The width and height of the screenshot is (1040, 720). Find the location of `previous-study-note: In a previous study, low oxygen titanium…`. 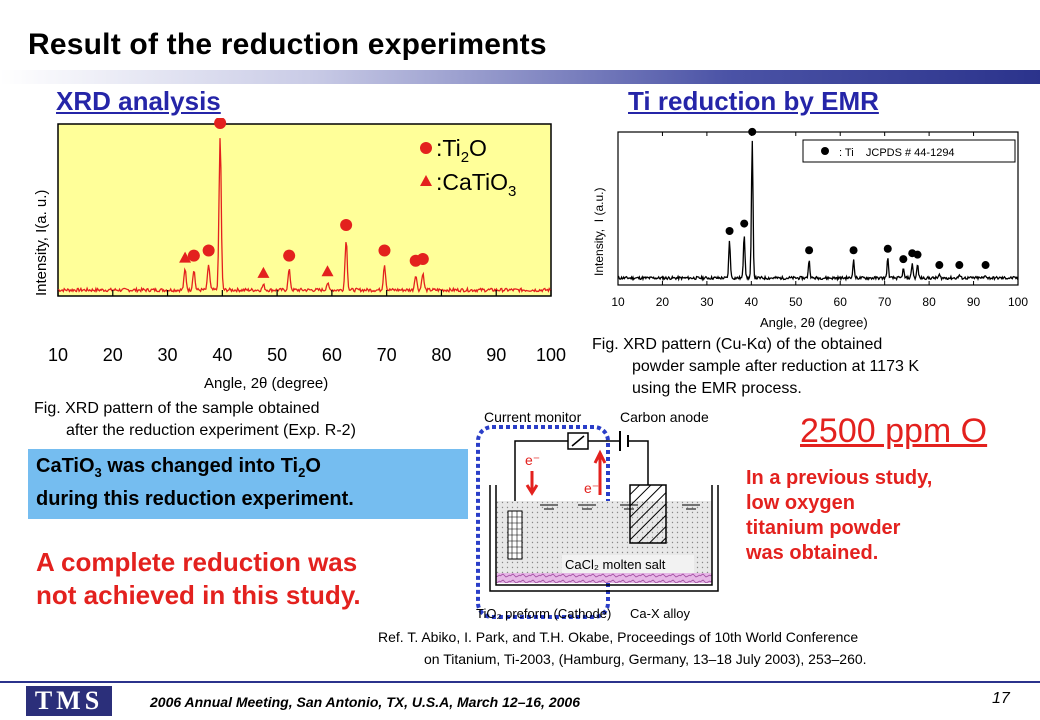

previous-study-note: In a previous study, low oxygen titanium… is located at coordinates (839, 515).